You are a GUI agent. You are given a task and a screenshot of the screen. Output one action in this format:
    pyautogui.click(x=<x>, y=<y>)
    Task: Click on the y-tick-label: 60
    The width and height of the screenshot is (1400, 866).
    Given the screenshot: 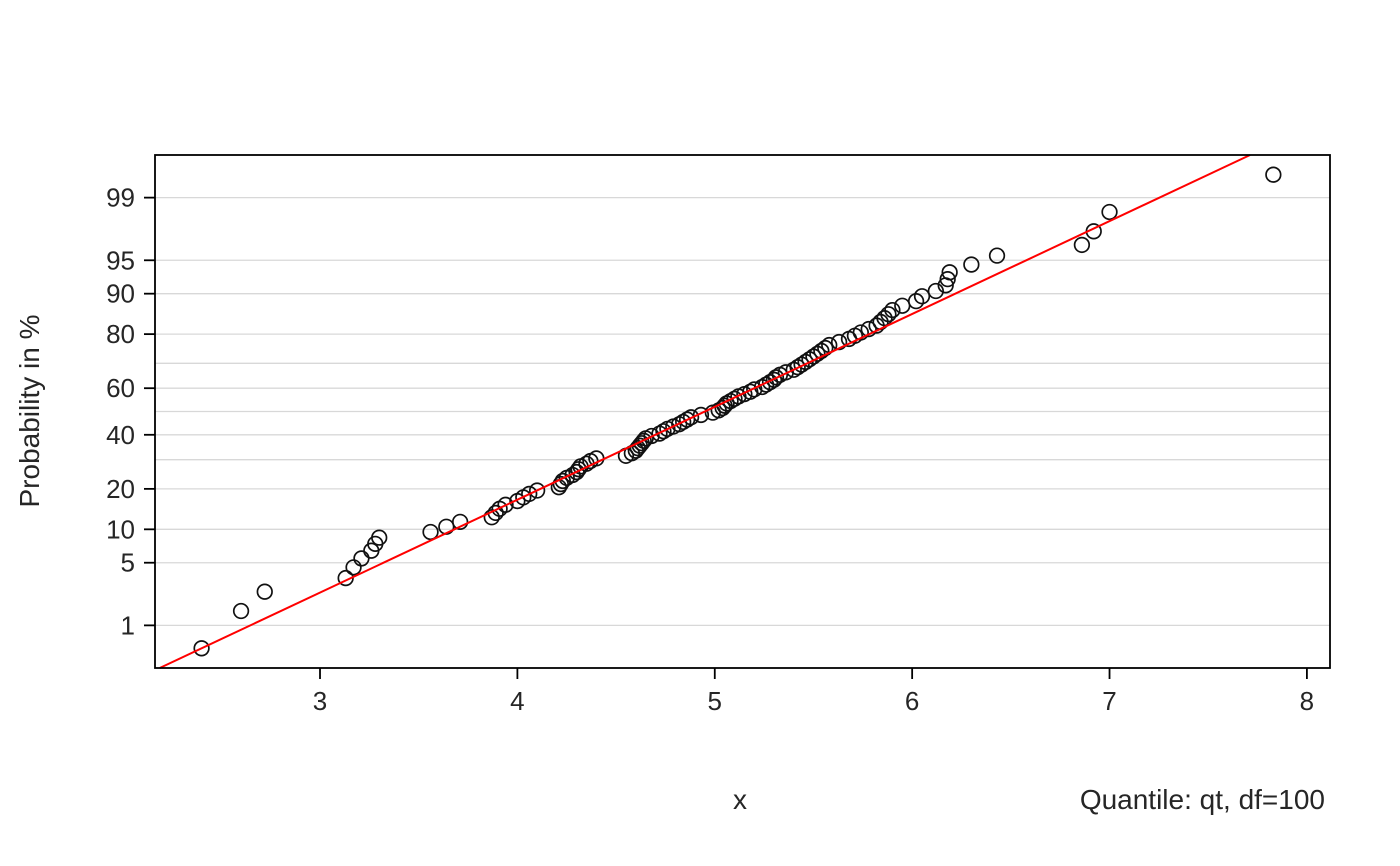 What is the action you would take?
    pyautogui.click(x=120, y=388)
    